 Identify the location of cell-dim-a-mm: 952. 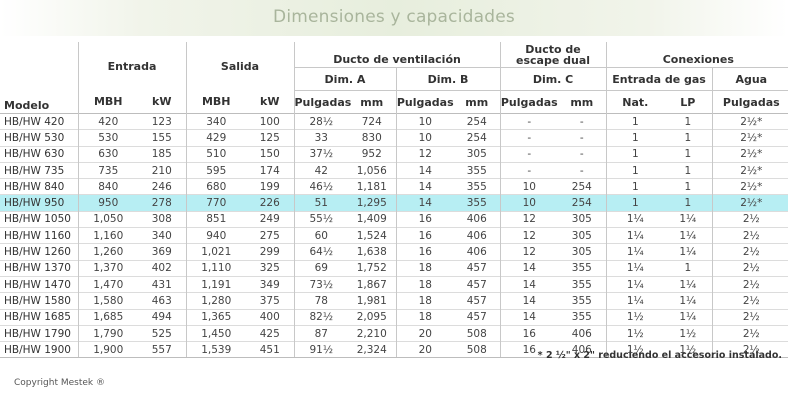
(372, 154).